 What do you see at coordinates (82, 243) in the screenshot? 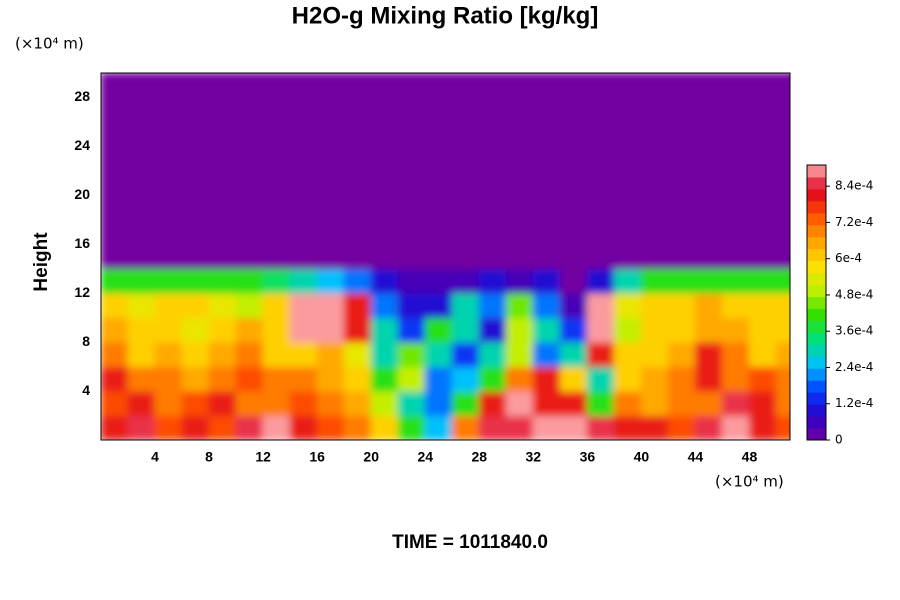
I see `y-tick-label: 16` at bounding box center [82, 243].